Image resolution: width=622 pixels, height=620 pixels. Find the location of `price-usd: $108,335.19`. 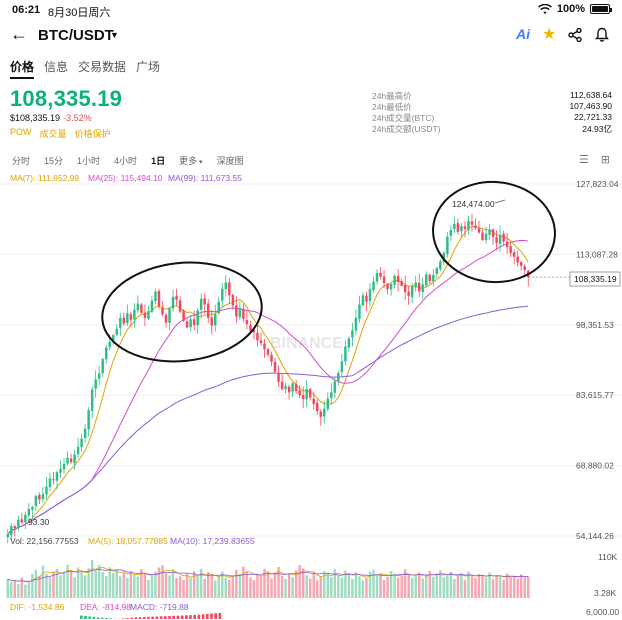

price-usd: $108,335.19 is located at coordinates (35, 118).